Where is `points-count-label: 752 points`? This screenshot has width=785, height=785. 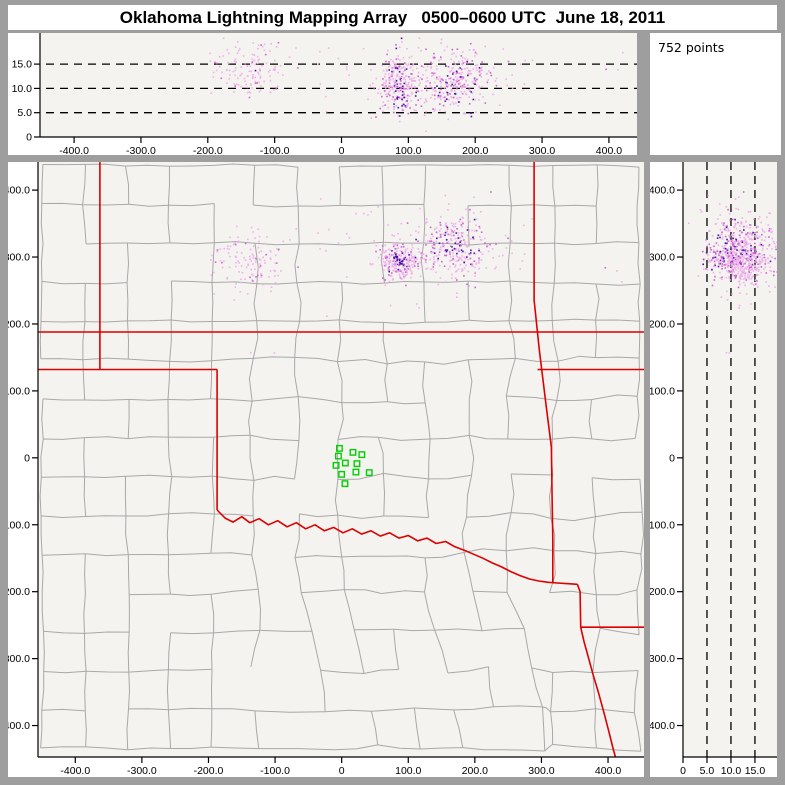
points-count-label: 752 points is located at coordinates (691, 47).